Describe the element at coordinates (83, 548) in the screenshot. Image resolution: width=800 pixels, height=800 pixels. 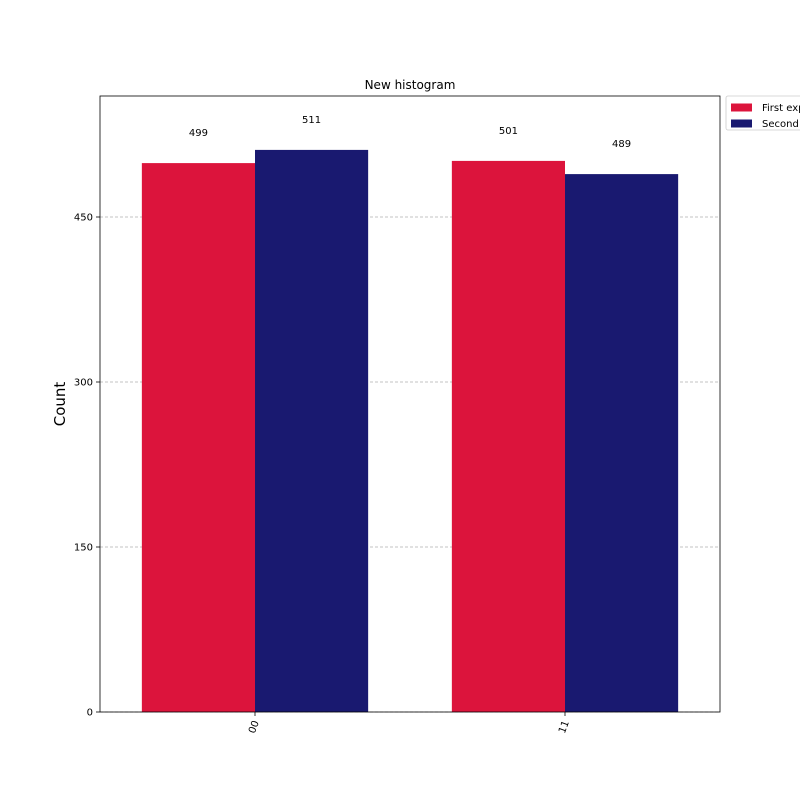
I see `y-tick-label: 150` at that location.